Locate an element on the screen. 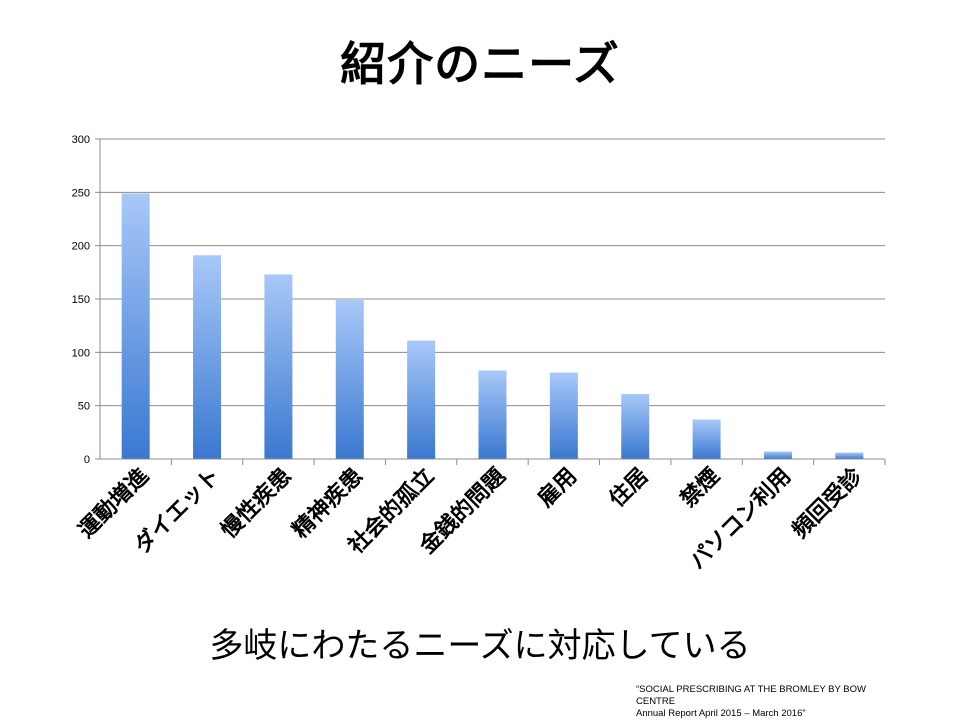 The image size is (960, 720). y-tick-label: 250 is located at coordinates (81, 193).